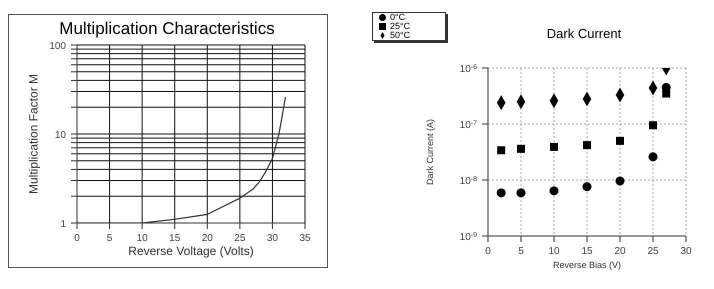 This screenshot has width=714, height=289. I want to click on y-tick-label: 10$^{-6}$, so click(469, 69).